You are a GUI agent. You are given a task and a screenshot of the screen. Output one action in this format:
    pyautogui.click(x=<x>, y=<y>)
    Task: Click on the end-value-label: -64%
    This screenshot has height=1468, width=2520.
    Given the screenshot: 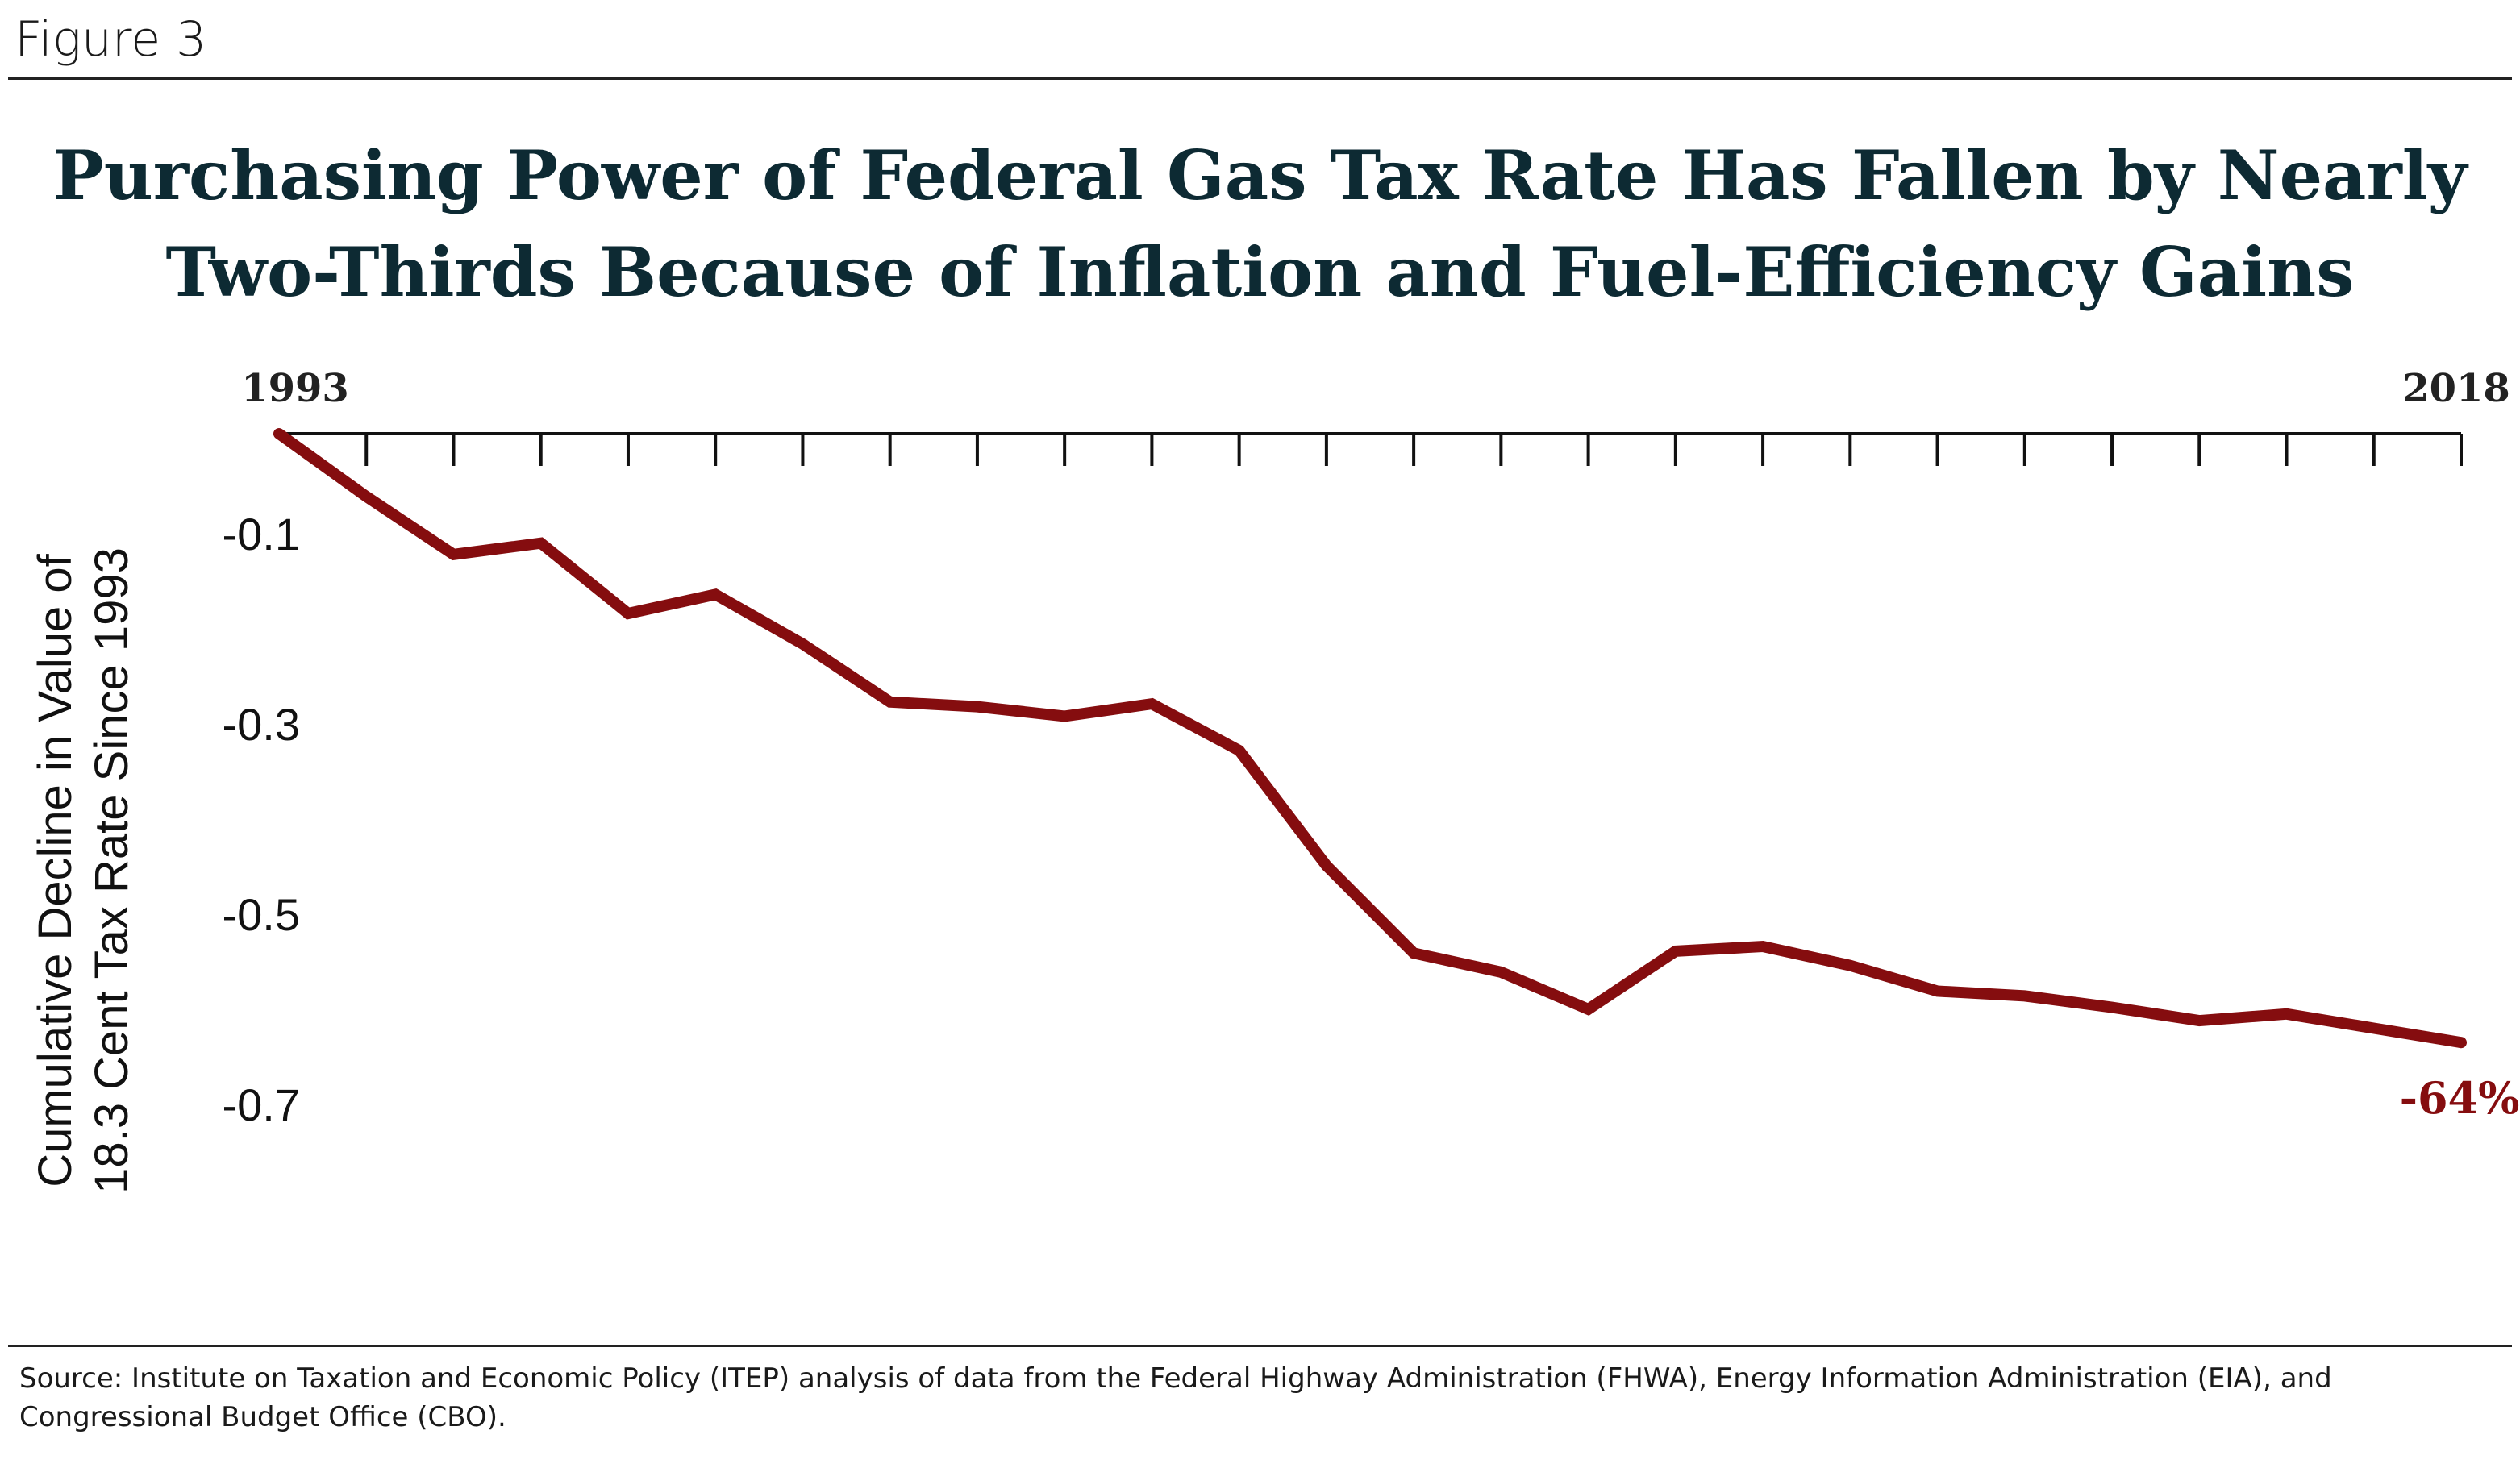 What is the action you would take?
    pyautogui.click(x=2460, y=1098)
    